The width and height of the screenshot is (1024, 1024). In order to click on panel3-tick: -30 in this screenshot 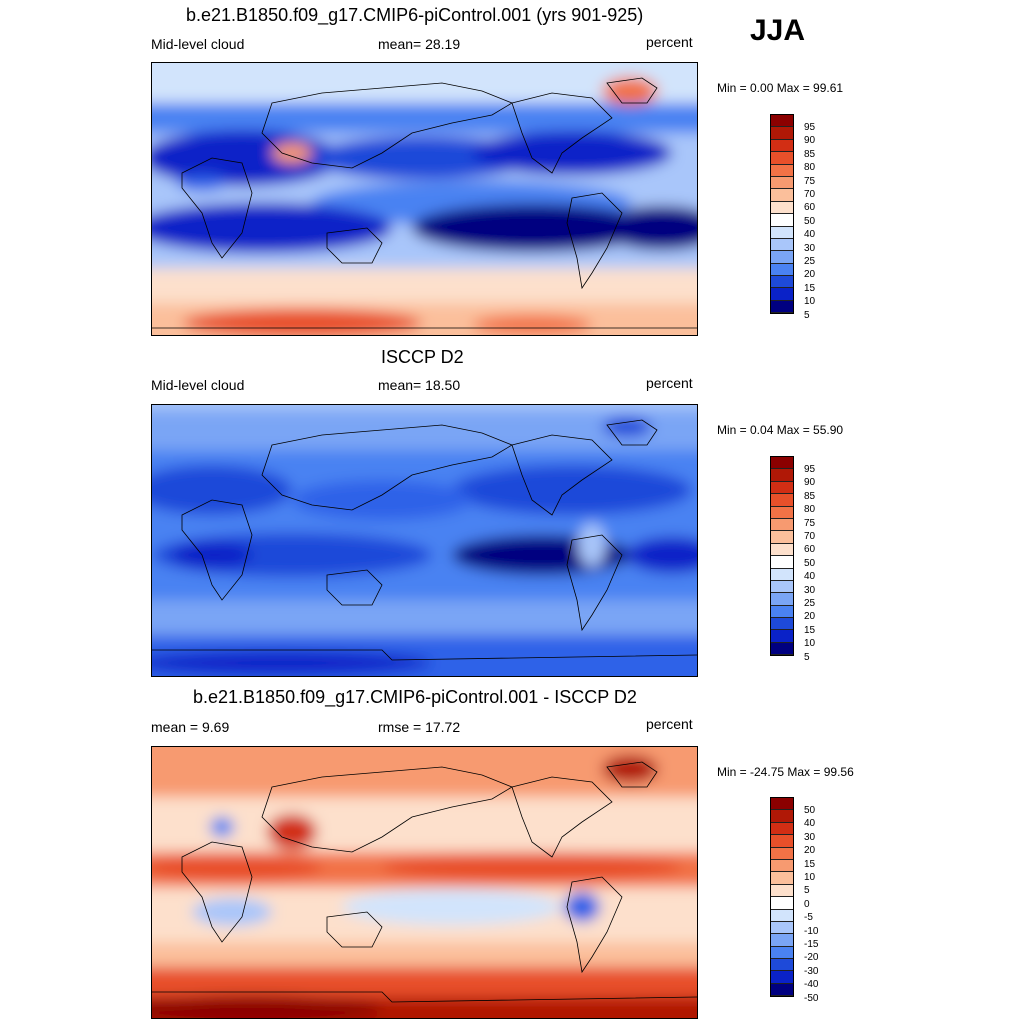, I will do `click(811, 971)`.